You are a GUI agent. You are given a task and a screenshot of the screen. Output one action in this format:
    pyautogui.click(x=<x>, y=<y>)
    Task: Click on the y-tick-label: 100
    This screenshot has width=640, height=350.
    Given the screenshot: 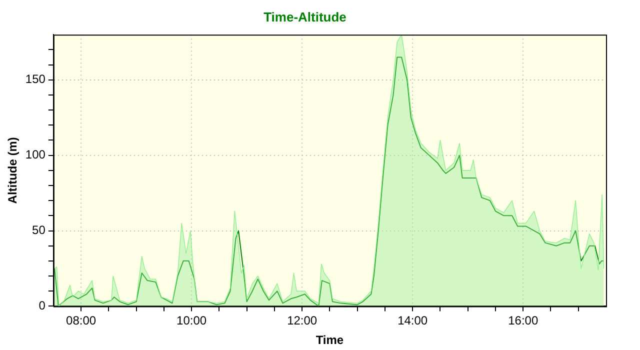 What is the action you would take?
    pyautogui.click(x=35, y=155)
    